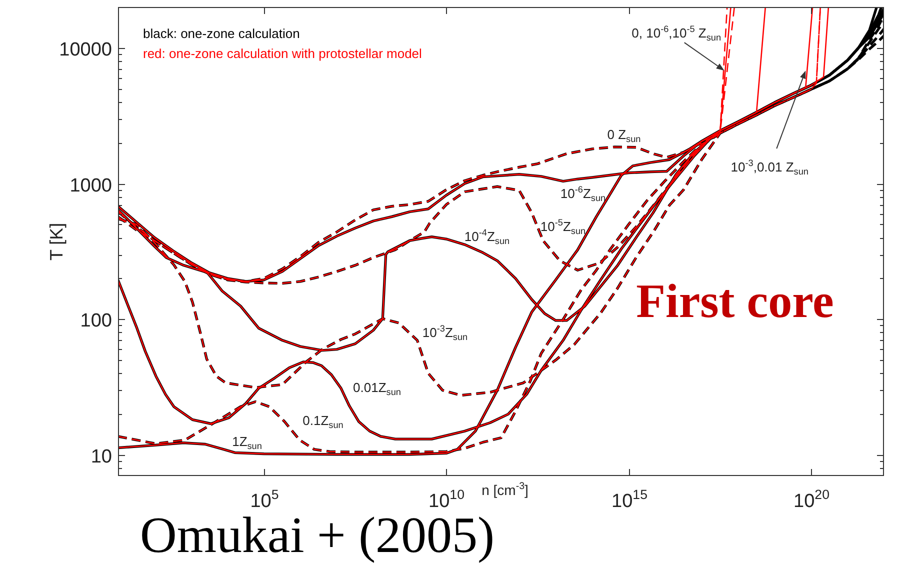 The height and width of the screenshot is (564, 899). I want to click on annotation: red: one-zone calculation with protostellar model, so click(282, 53).